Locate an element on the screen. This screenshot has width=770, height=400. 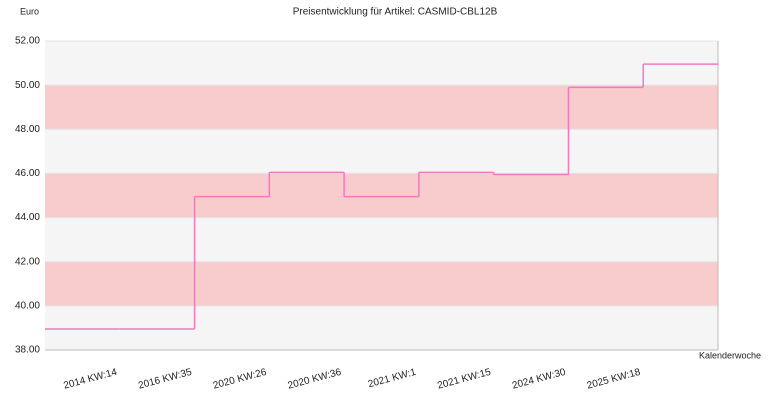
y-tick-label: 50.00 is located at coordinates (27, 85).